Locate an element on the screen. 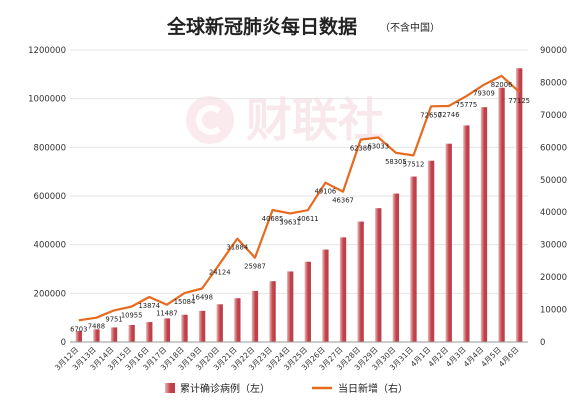  y-right-tick-label: 20000 is located at coordinates (553, 278).